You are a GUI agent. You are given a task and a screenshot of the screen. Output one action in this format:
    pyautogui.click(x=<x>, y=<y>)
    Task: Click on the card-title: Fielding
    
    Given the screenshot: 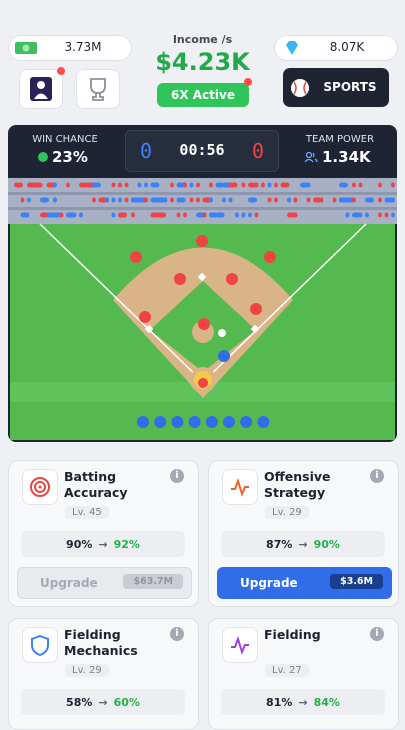 What is the action you would take?
    pyautogui.click(x=292, y=634)
    